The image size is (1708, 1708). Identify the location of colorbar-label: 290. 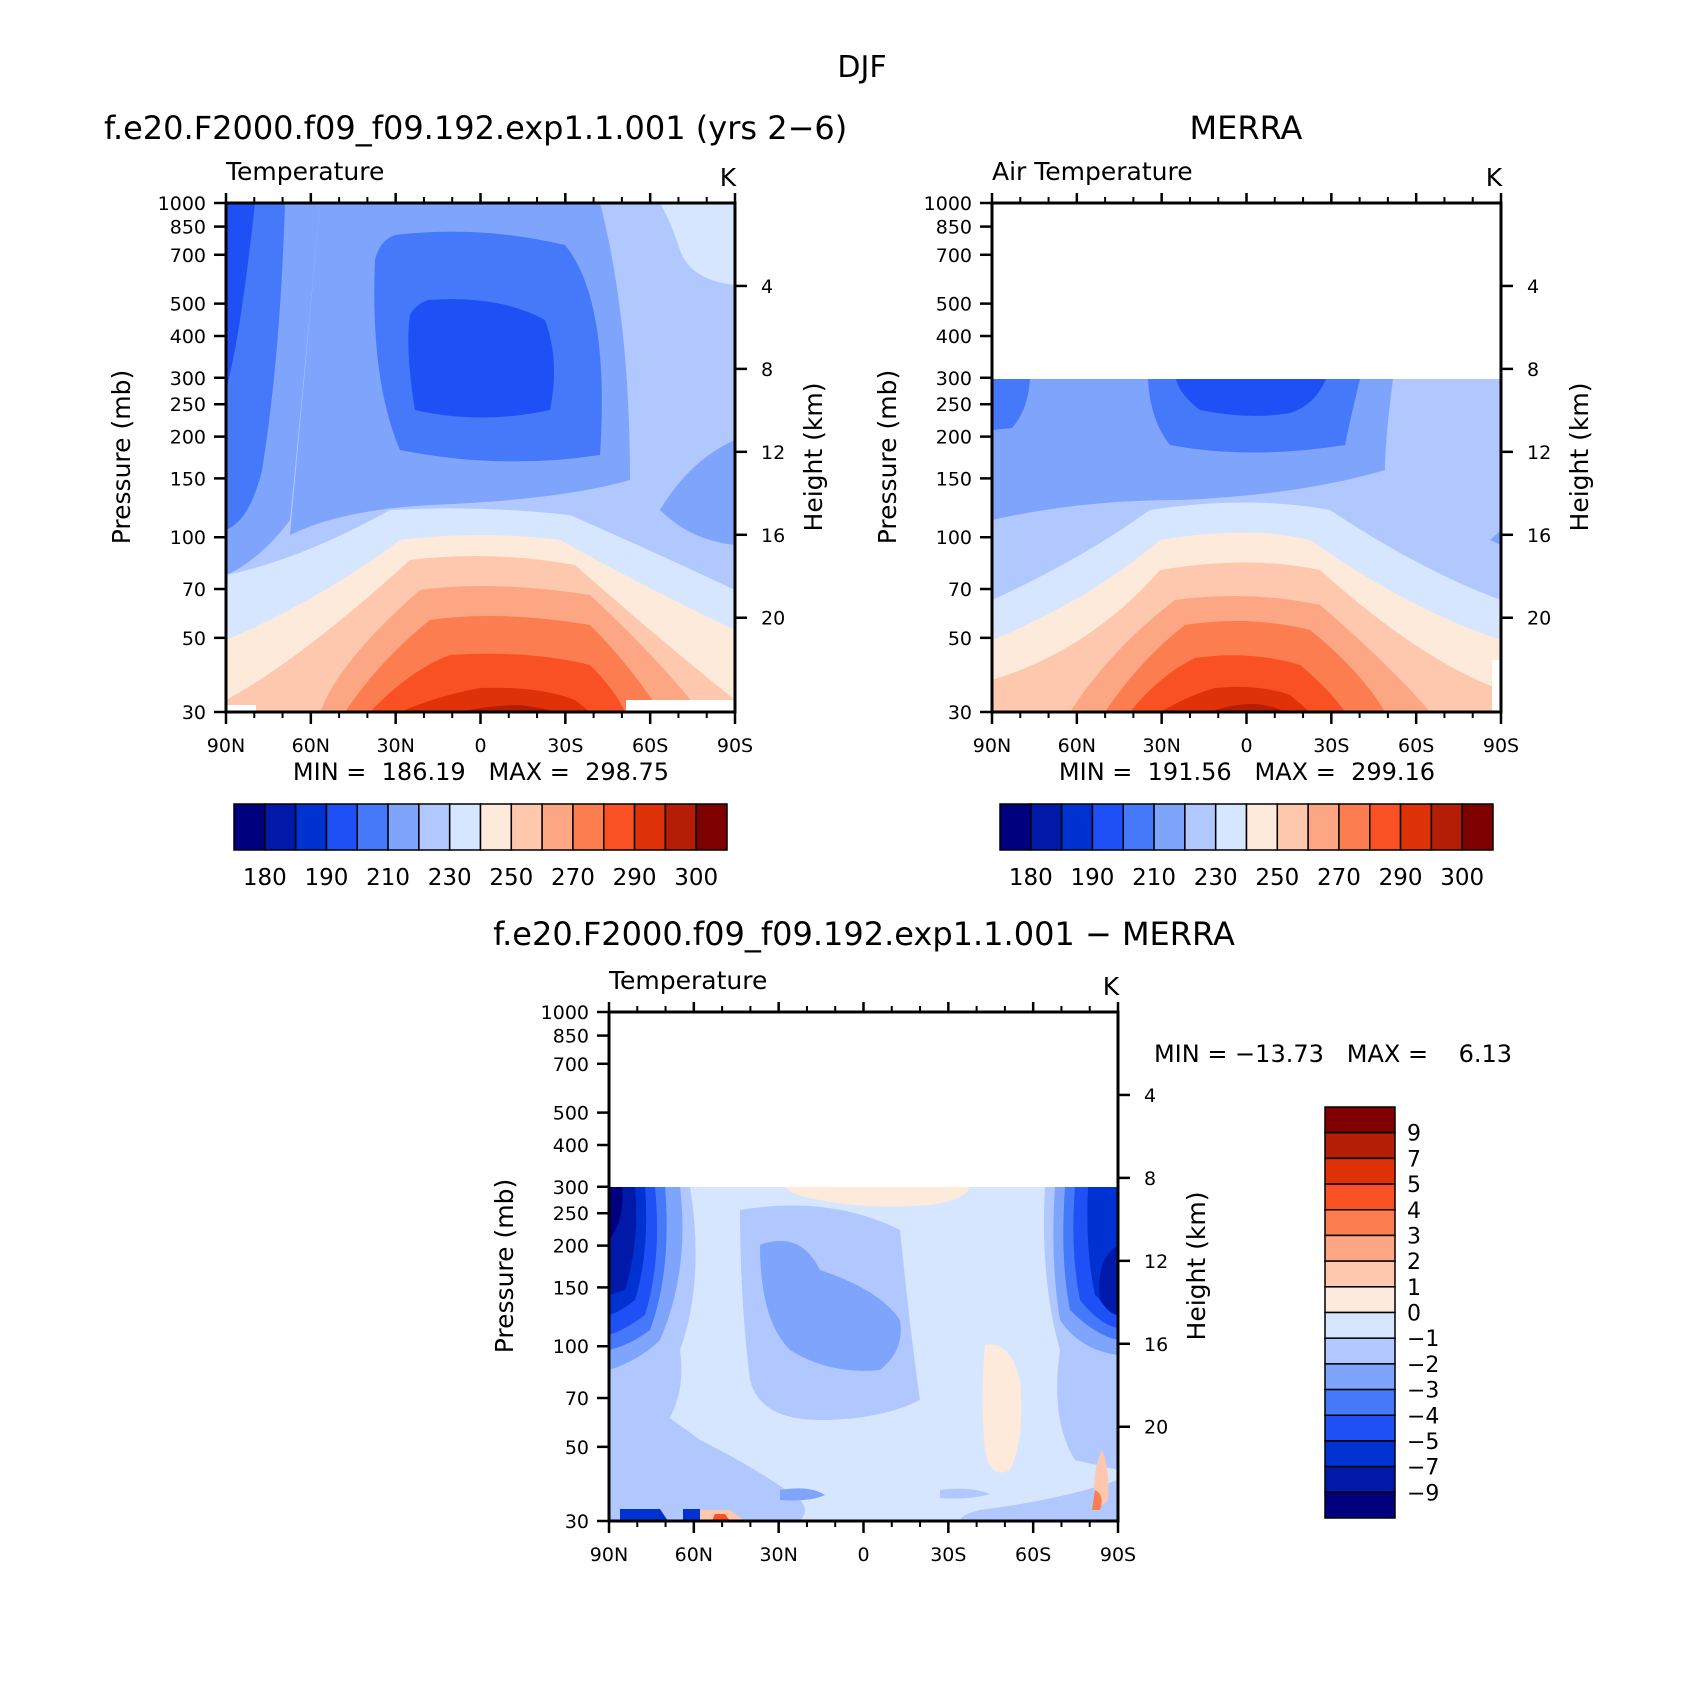
(1401, 878).